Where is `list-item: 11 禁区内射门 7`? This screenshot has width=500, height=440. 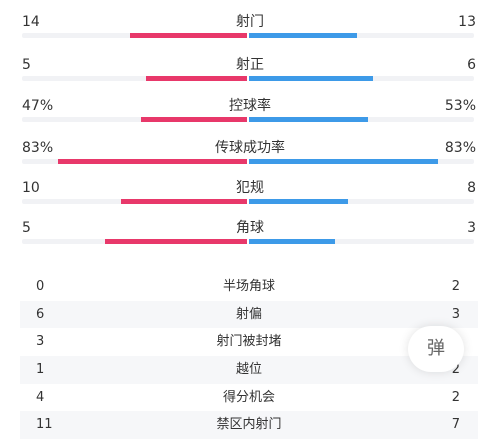 list-item: 11 禁区内射门 7 is located at coordinates (249, 425).